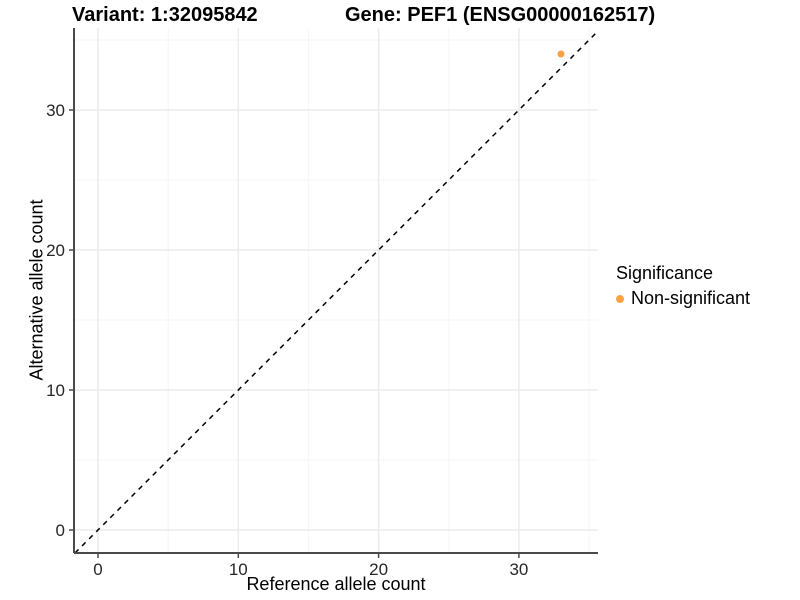  What do you see at coordinates (55, 390) in the screenshot?
I see `y-tick-label: 10` at bounding box center [55, 390].